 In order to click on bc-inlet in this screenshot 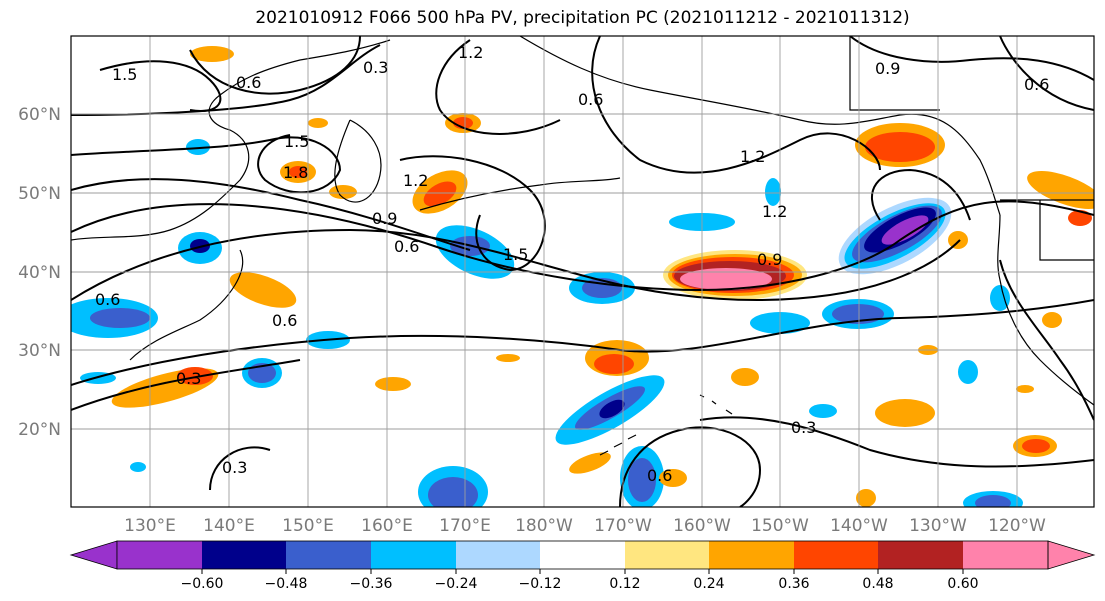, I will do `click(894, 73)`.